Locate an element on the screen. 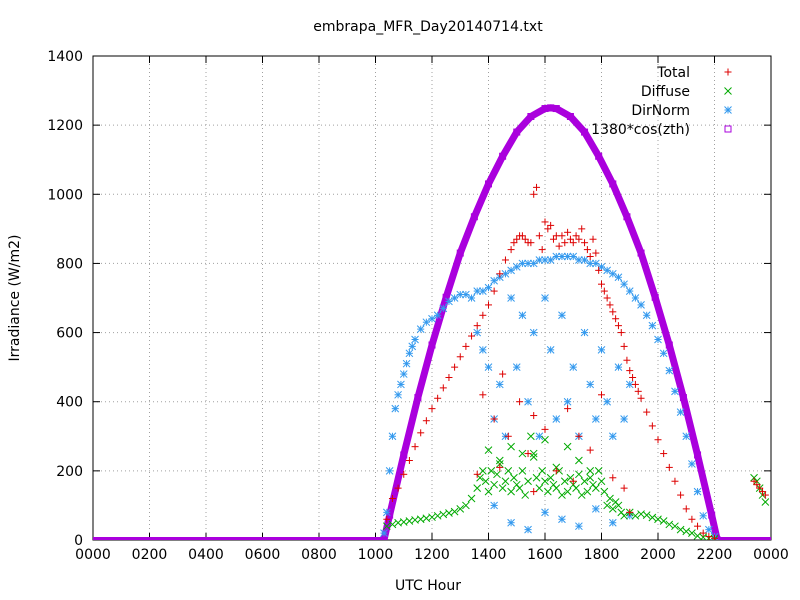 This screenshot has height=600, width=800. legend-label: DirNorm is located at coordinates (660, 111).